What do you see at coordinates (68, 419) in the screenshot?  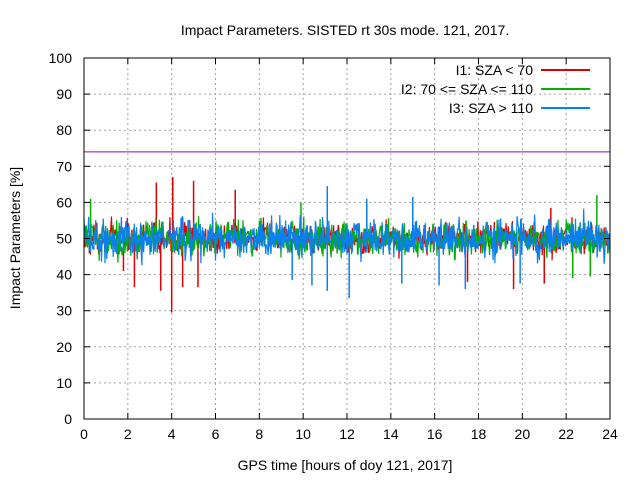 I see `y-tick-label: 0` at bounding box center [68, 419].